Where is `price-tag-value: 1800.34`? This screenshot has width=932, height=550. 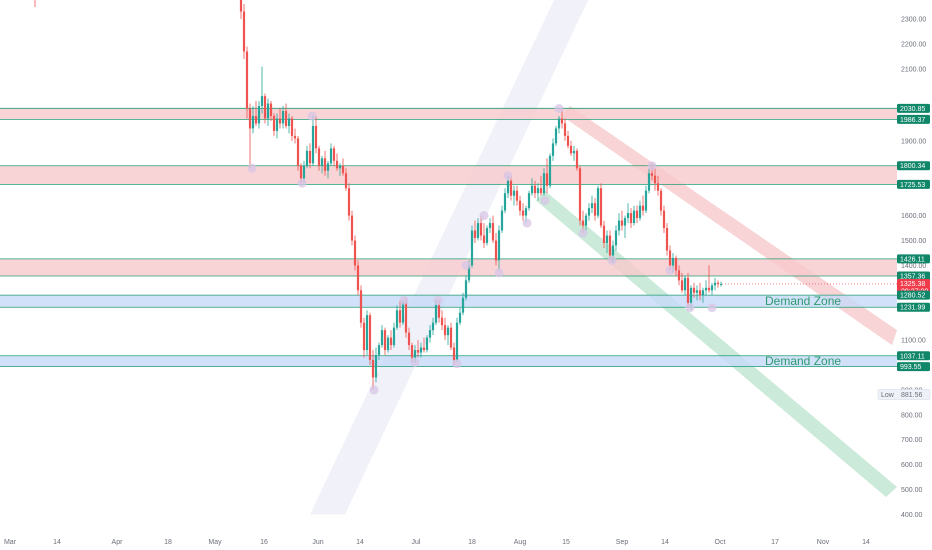 price-tag-value: 1800.34 is located at coordinates (912, 166).